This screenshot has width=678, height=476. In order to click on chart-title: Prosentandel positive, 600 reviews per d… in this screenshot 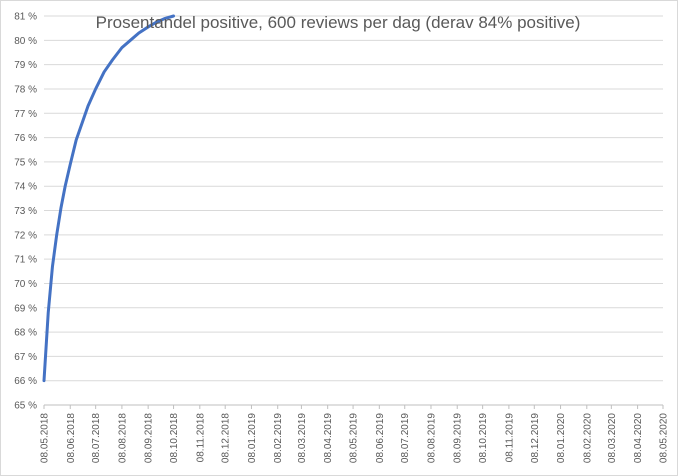, I will do `click(338, 22)`.